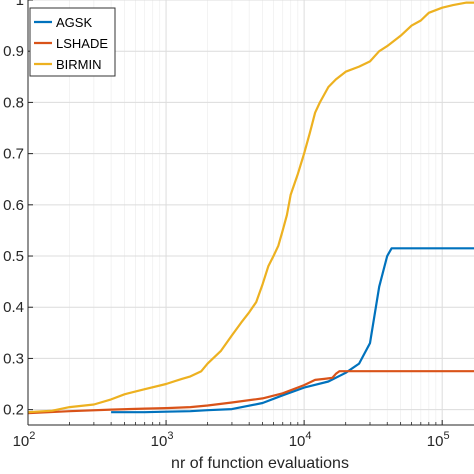 This screenshot has width=474, height=474. What do you see at coordinates (13, 410) in the screenshot?
I see `y-tick-label: 0.2` at bounding box center [13, 410].